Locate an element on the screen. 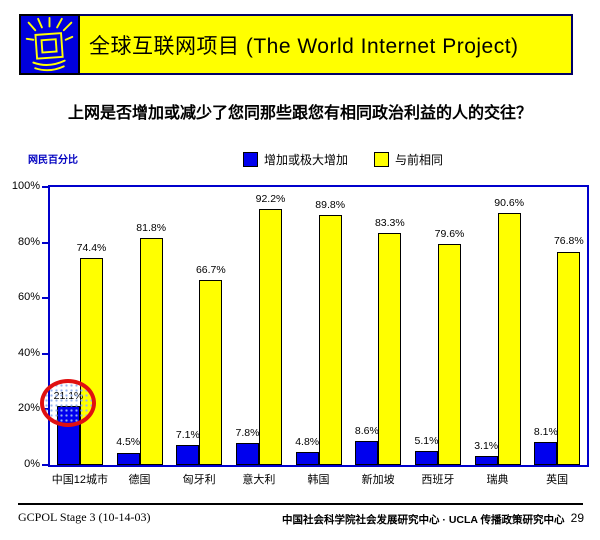  bar-value-label: 5.1% is located at coordinates (426, 440).